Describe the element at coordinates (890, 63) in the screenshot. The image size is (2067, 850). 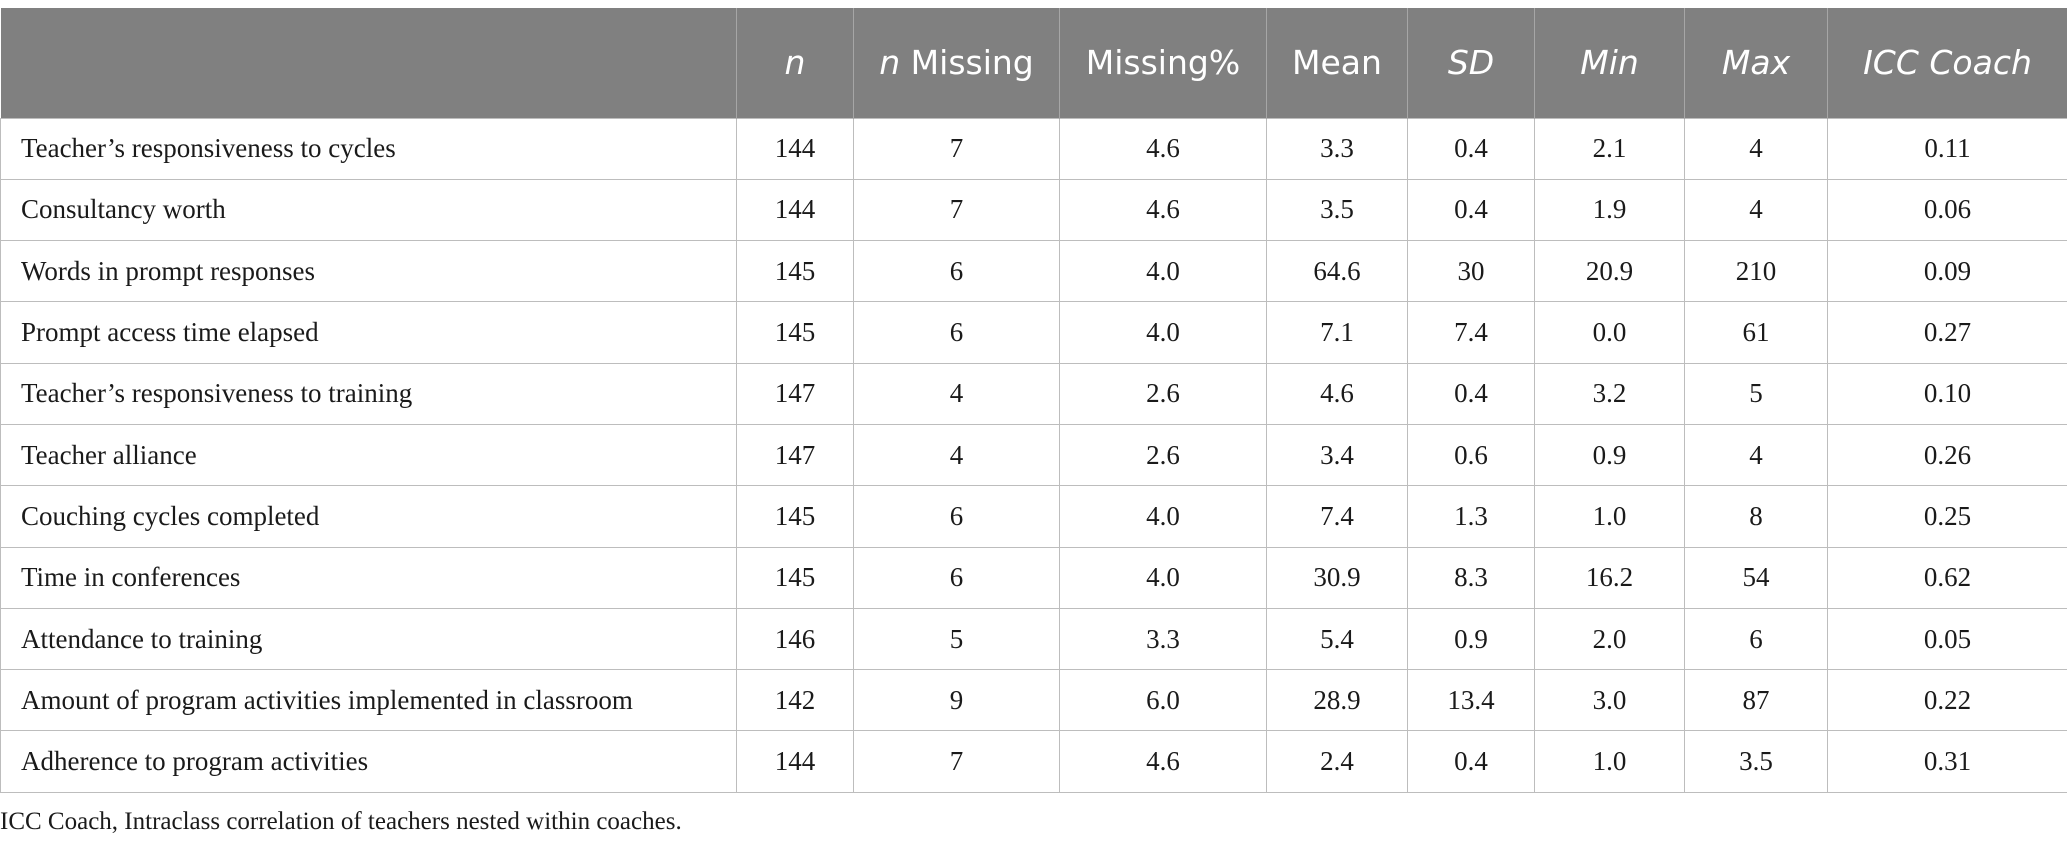
I see `header-n-missing-italic: n` at that location.